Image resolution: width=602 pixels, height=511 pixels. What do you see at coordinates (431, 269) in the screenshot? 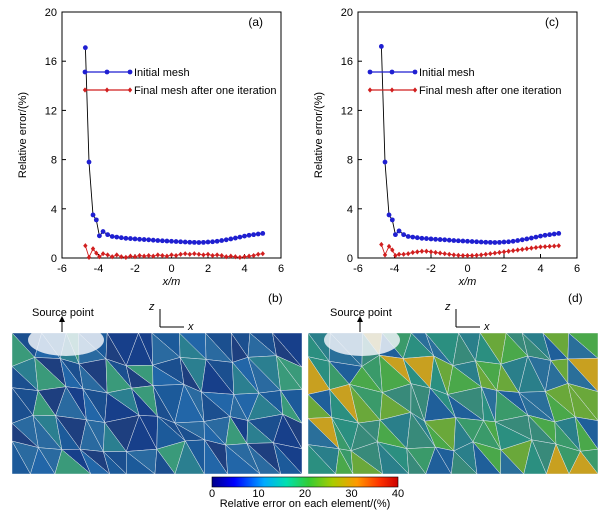
I see `x-tick-label: -2` at bounding box center [431, 269].